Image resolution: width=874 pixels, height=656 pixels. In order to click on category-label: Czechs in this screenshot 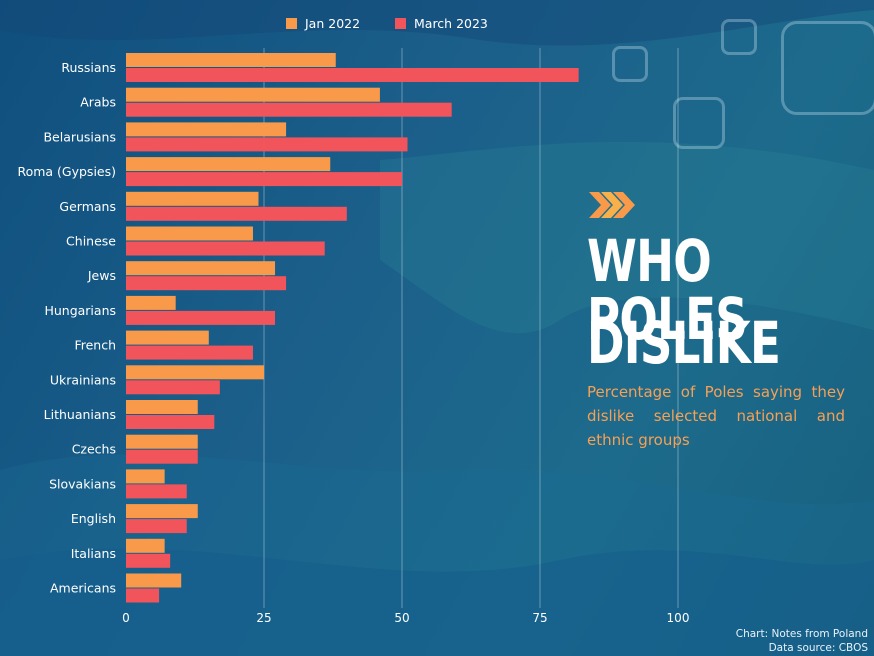, I will do `click(94, 449)`.